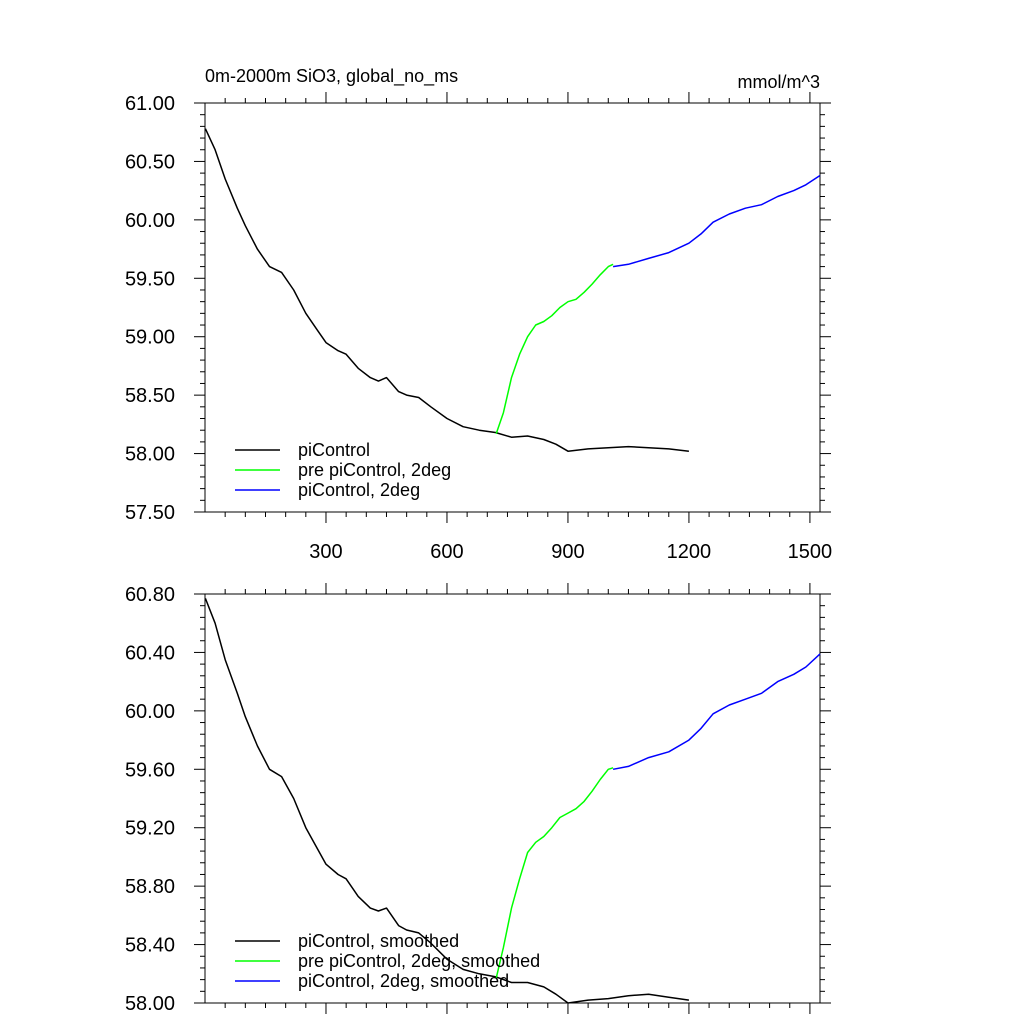  I want to click on chart-title: 0m-2000m SiO3, global_no_ms, so click(331, 76).